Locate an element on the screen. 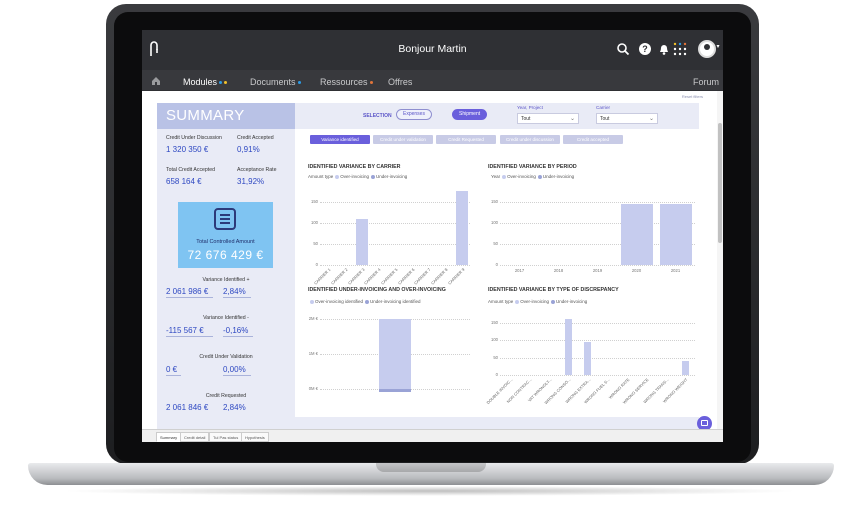 This screenshot has width=860, height=507. nav-ressources: Ressources is located at coordinates (346, 82).